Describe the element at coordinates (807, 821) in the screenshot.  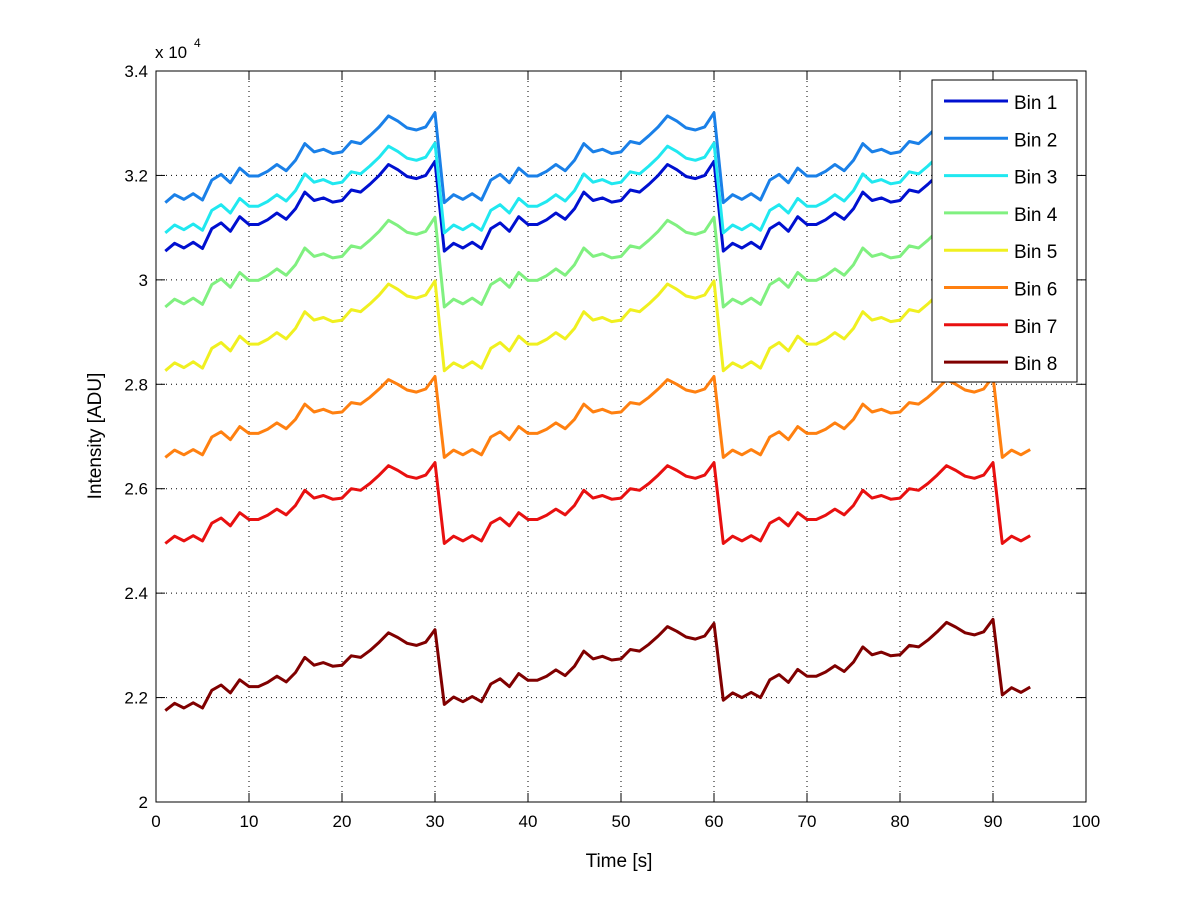
I see `x-tick-label: 70` at that location.